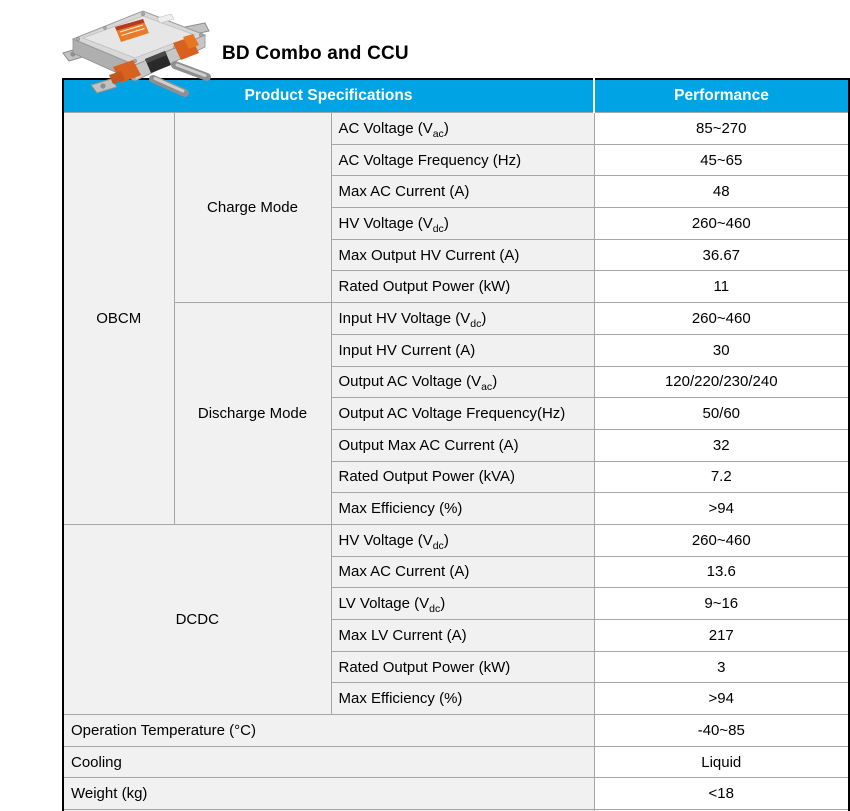 Image resolution: width=850 pixels, height=811 pixels. What do you see at coordinates (462, 318) in the screenshot?
I see `spec-name-cell: Input HV Voltage (Vdc)` at bounding box center [462, 318].